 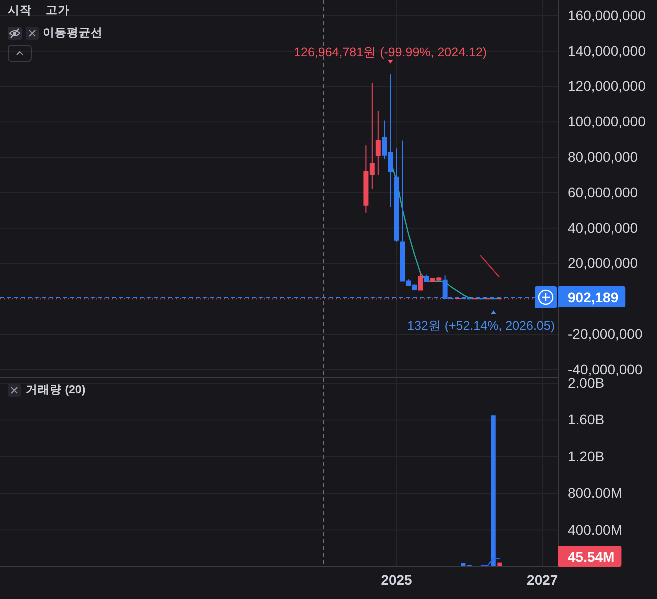 What do you see at coordinates (605, 369) in the screenshot?
I see `y-tick-label: -40,000,000` at bounding box center [605, 369].